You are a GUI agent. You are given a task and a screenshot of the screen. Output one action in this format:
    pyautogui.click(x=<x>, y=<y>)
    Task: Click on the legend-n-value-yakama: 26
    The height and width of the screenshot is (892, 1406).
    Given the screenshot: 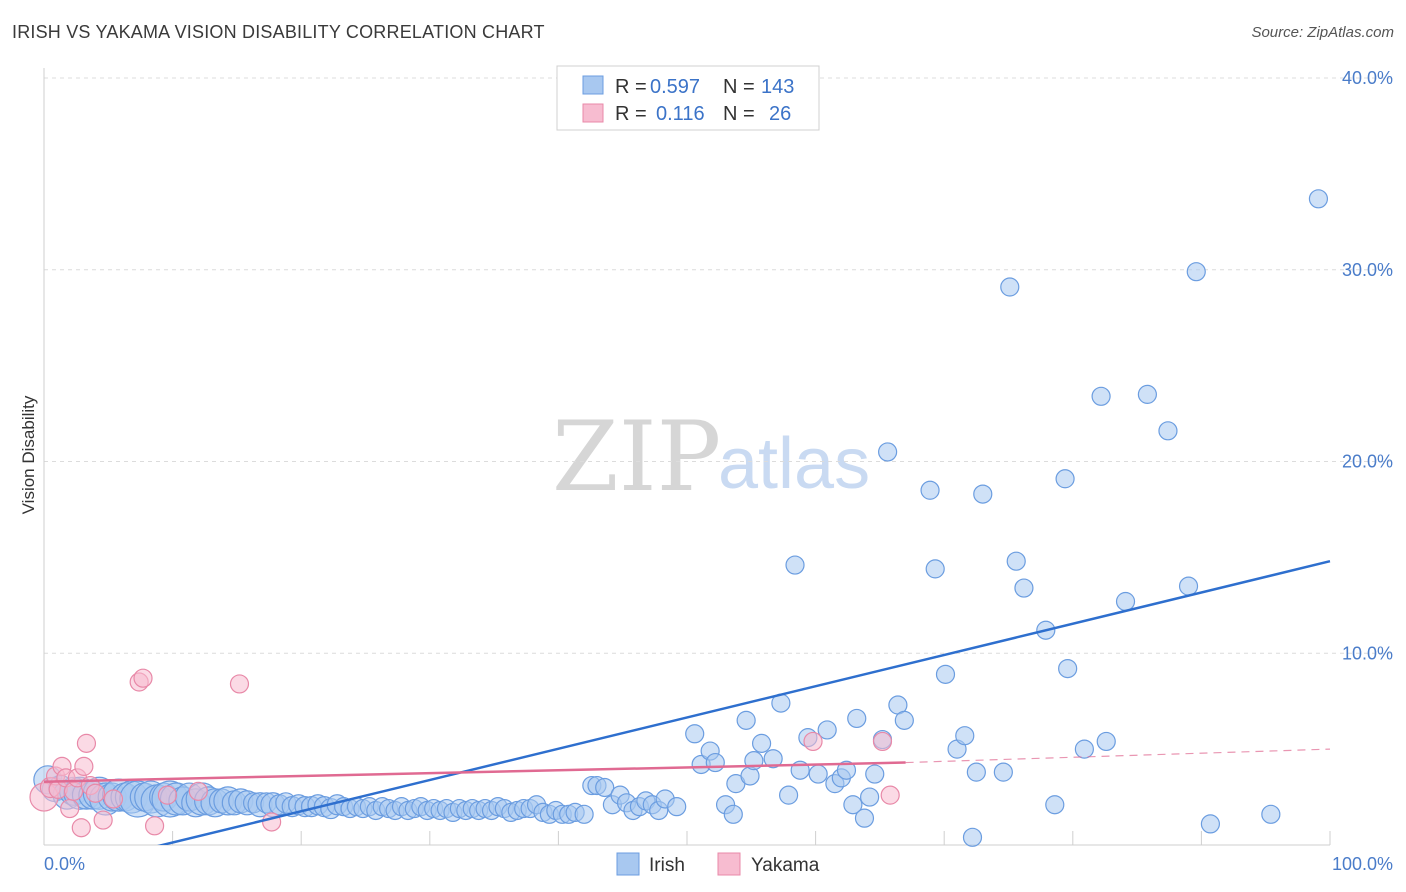 What is the action you would take?
    pyautogui.click(x=780, y=114)
    